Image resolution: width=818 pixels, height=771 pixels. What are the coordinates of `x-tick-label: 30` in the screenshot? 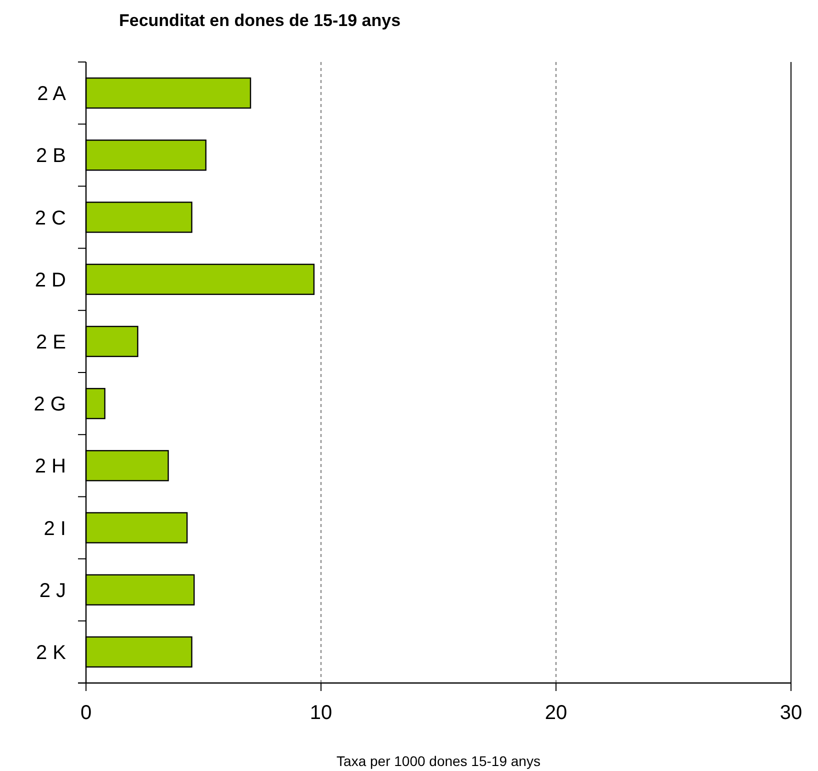 It's located at (791, 713).